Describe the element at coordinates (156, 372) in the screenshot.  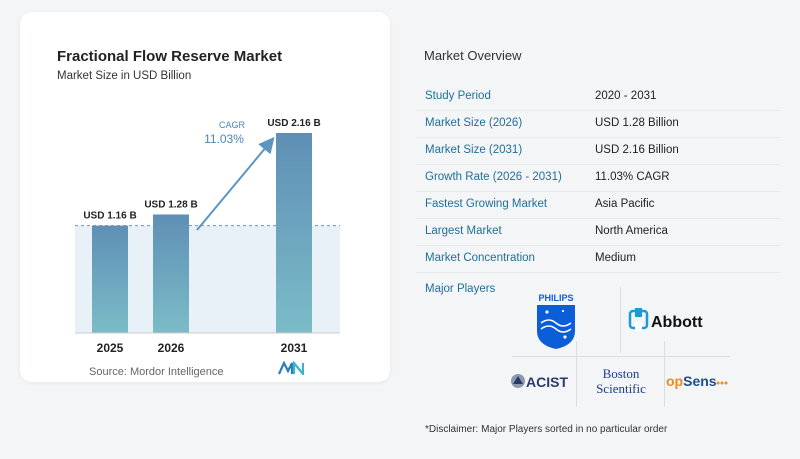
I see `source-text: Source: Mordor Intelligence` at that location.